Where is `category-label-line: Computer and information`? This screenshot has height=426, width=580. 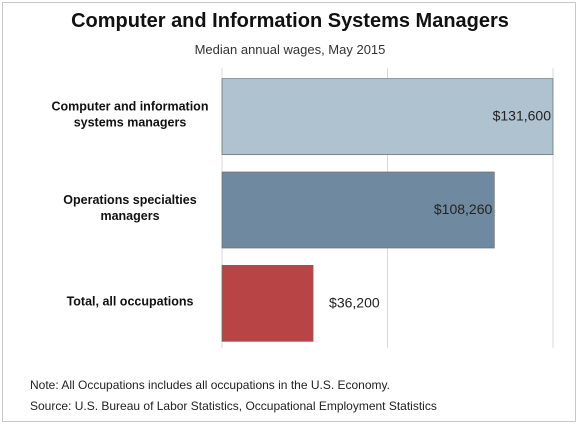 category-label-line: Computer and information is located at coordinates (130, 107).